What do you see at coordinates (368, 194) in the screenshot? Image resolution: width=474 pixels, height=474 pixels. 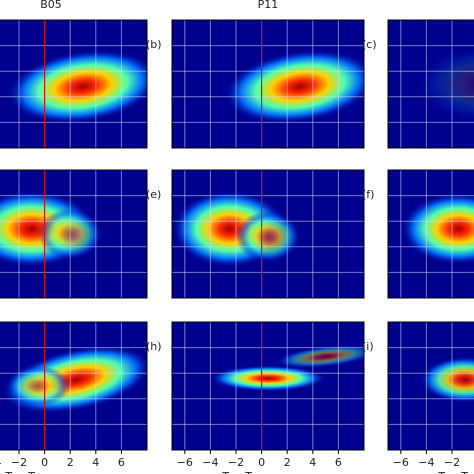 I see `panel-label: (f)` at bounding box center [368, 194].